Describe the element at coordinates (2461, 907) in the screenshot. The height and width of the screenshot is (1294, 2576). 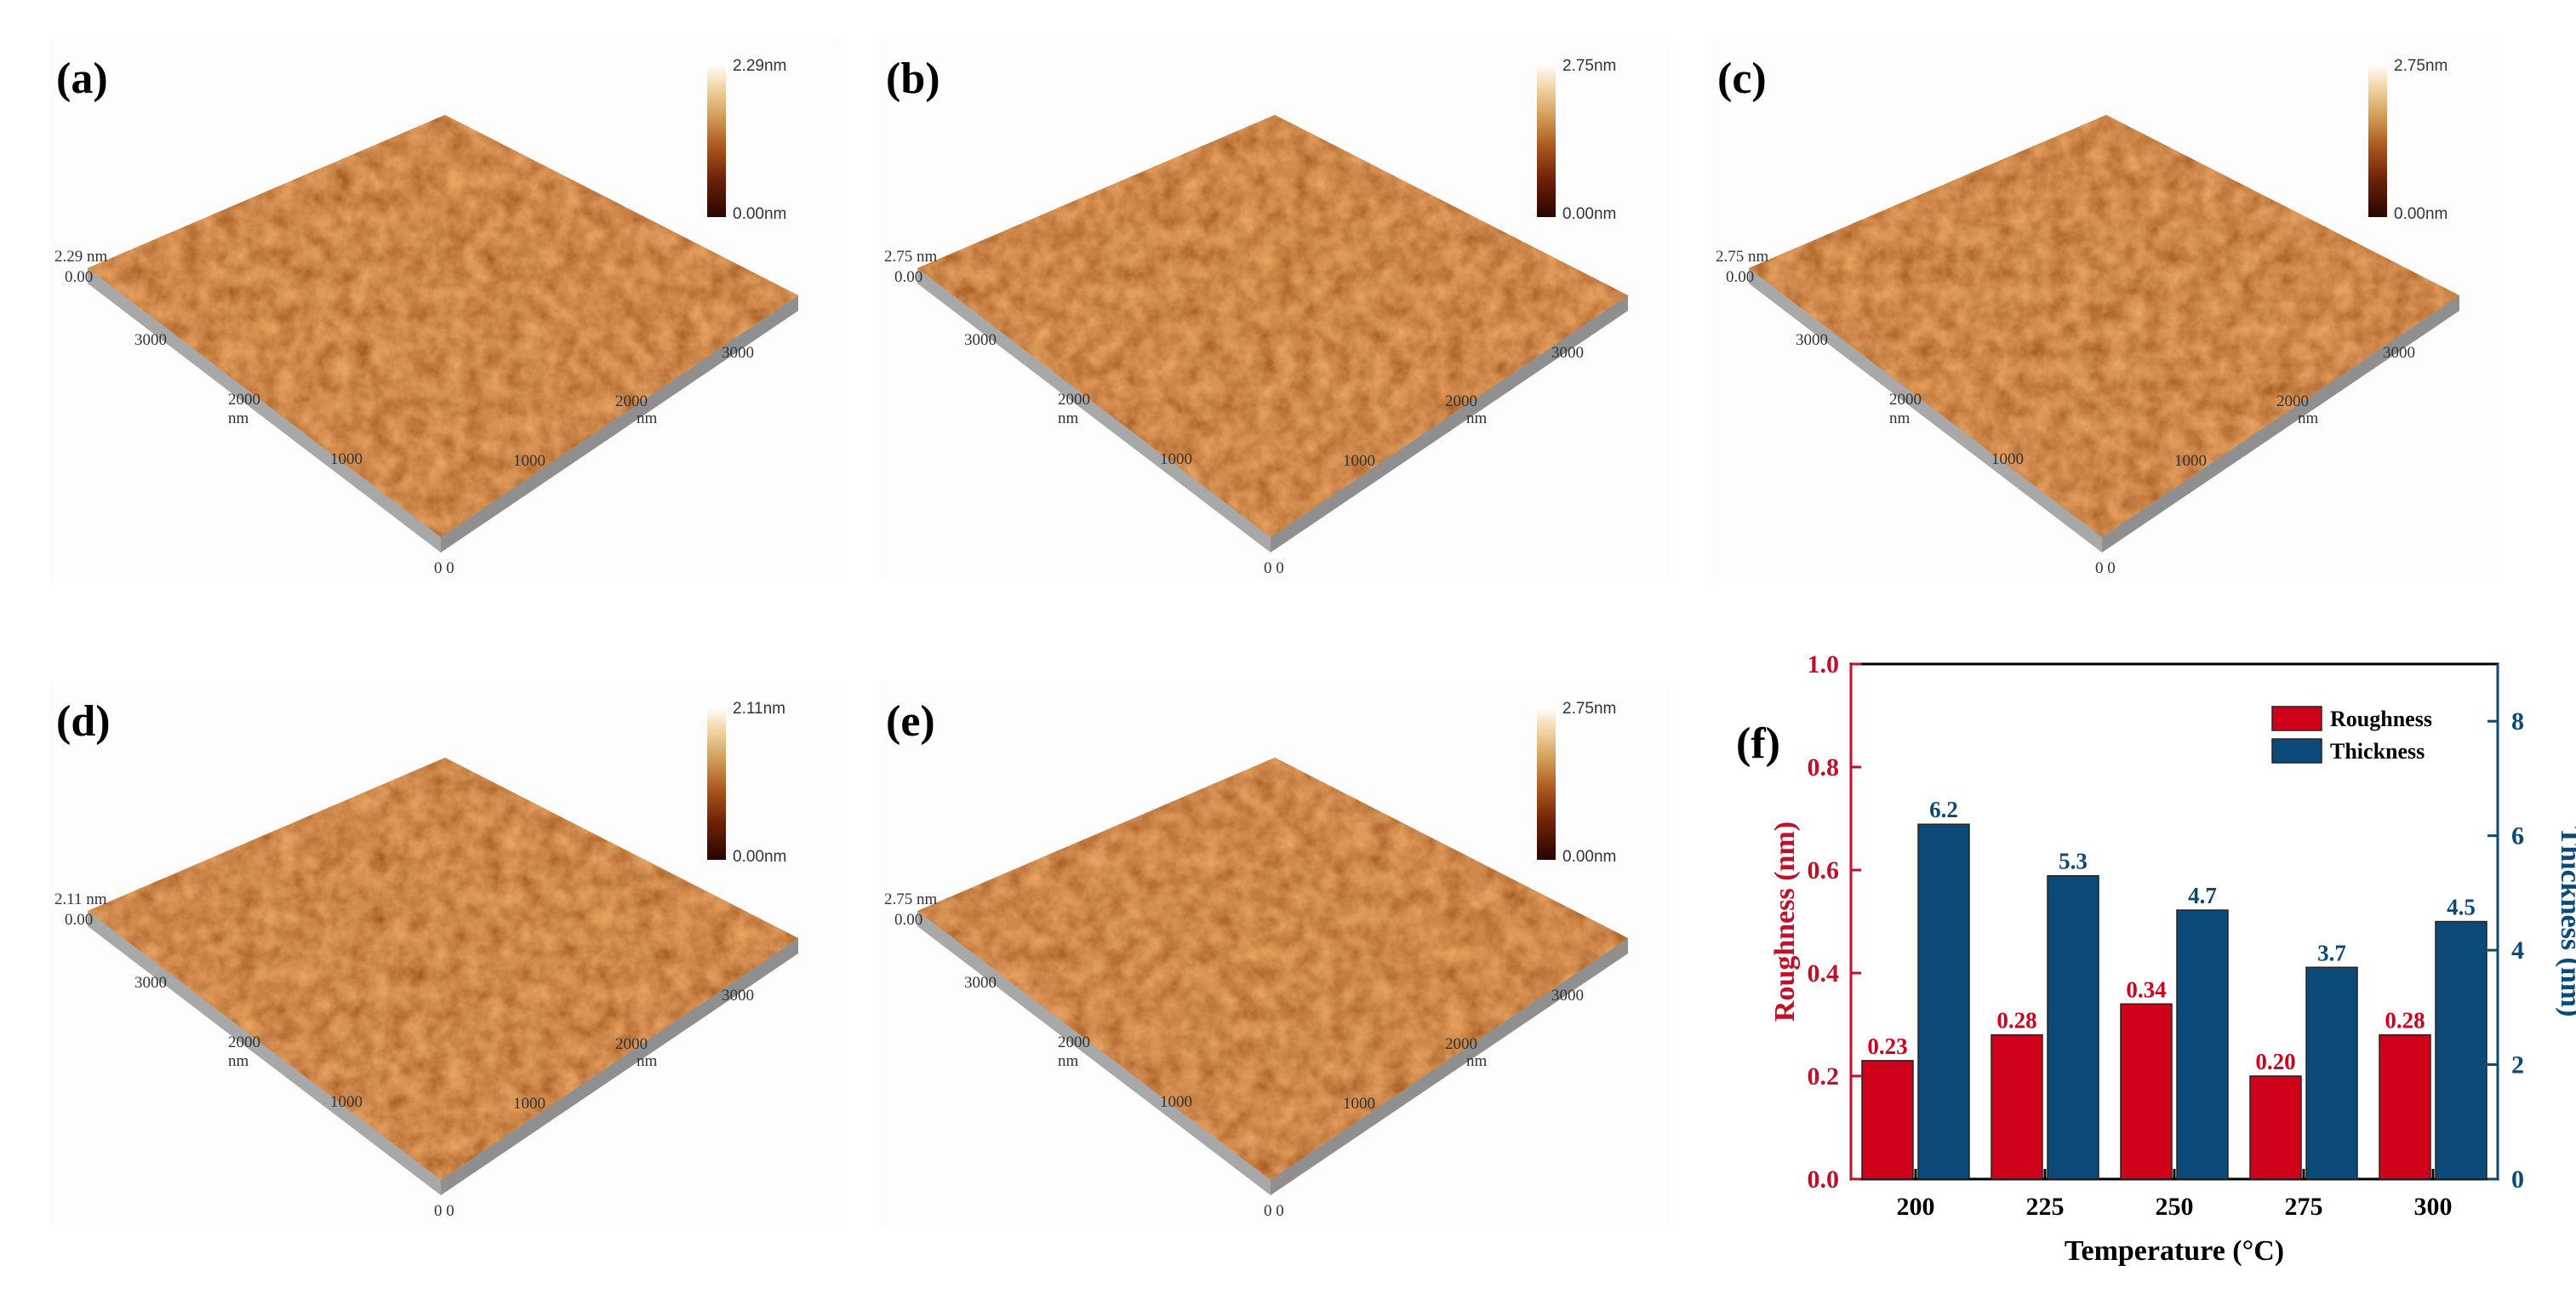
I see `thickness-value-label: 4.5` at that location.